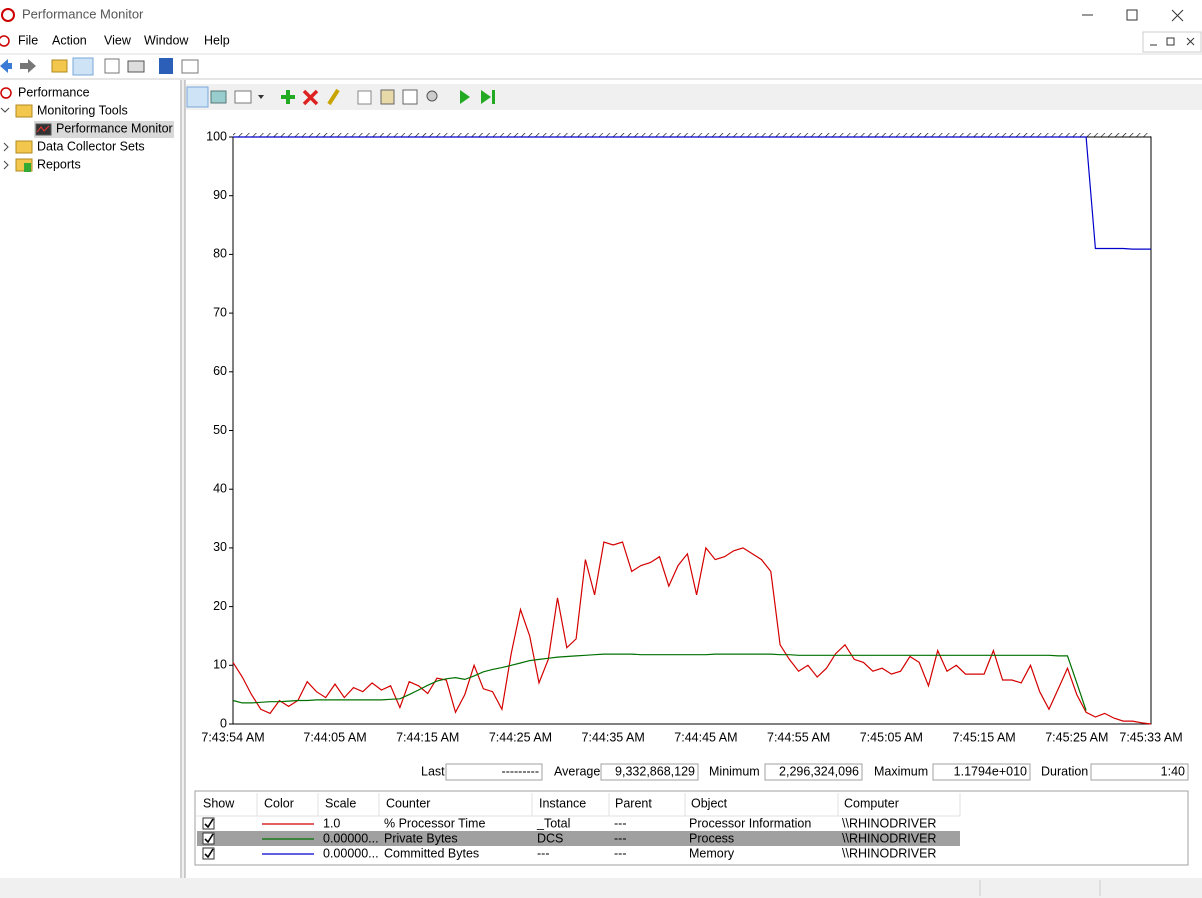 The height and width of the screenshot is (898, 1202). Describe the element at coordinates (166, 66) in the screenshot. I see `help-button` at that location.